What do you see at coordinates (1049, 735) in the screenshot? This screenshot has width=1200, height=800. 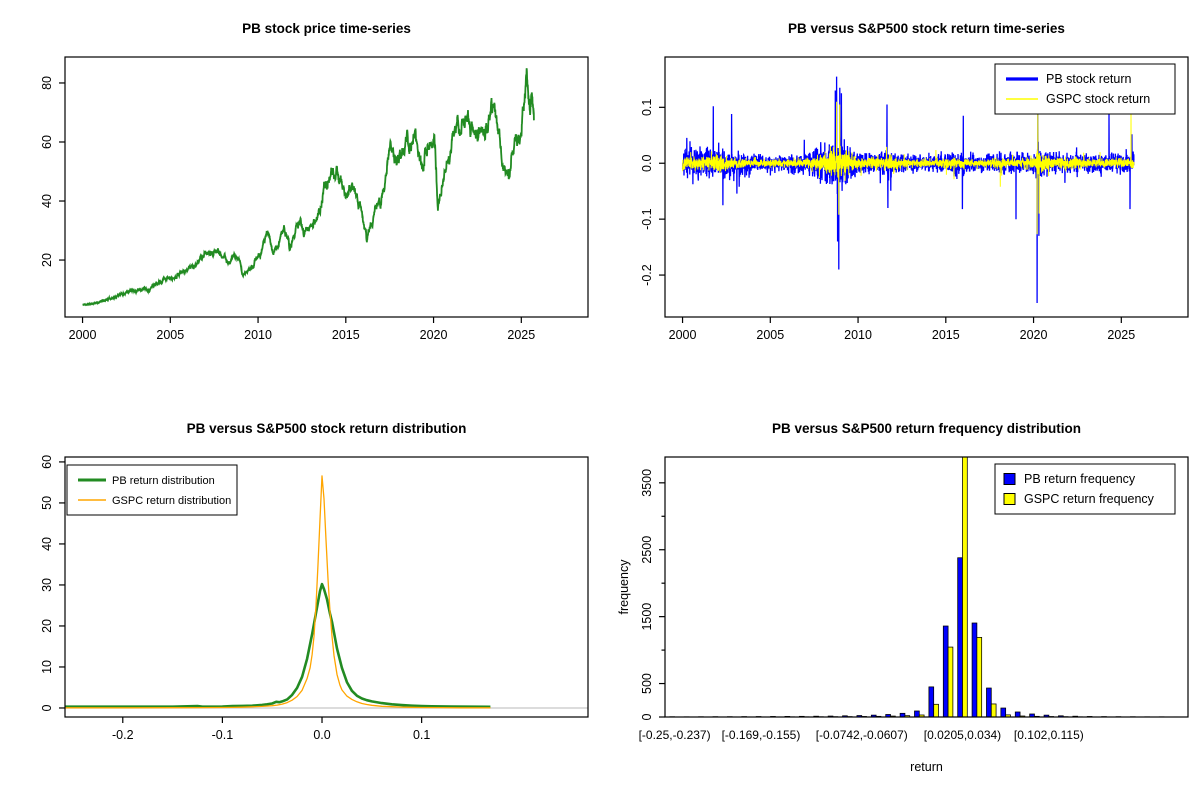 I see `bin-label: [0.102,0.115)` at bounding box center [1049, 735].